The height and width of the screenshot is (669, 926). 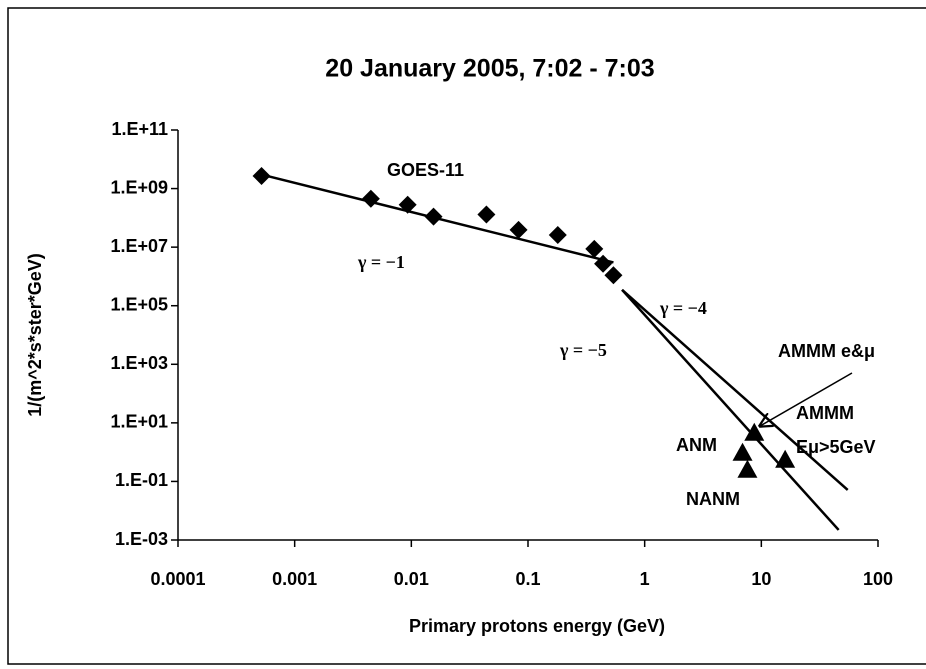 What do you see at coordinates (139, 304) in the screenshot?
I see `y-tick-label: 1.E+05` at bounding box center [139, 304].